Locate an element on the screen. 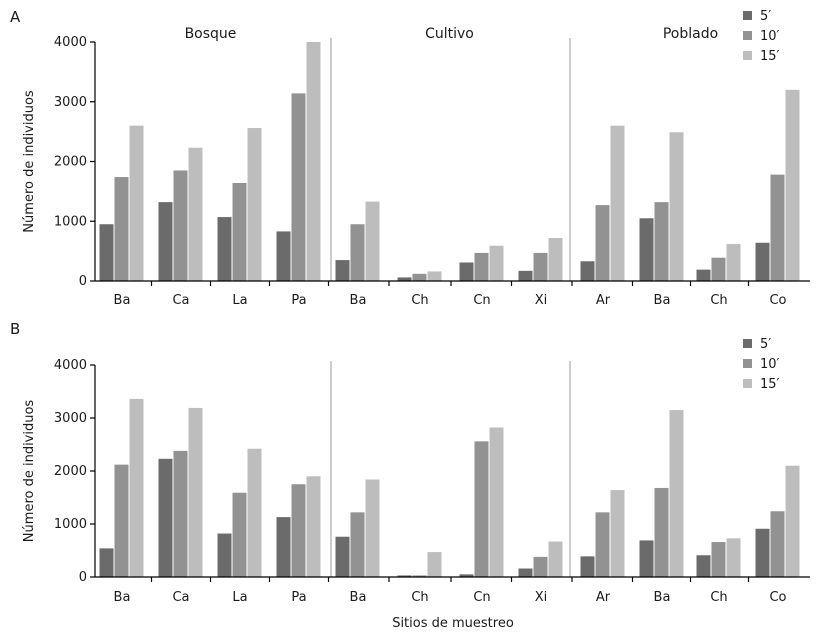  bar-a-ch-s2 is located at coordinates (434, 276).